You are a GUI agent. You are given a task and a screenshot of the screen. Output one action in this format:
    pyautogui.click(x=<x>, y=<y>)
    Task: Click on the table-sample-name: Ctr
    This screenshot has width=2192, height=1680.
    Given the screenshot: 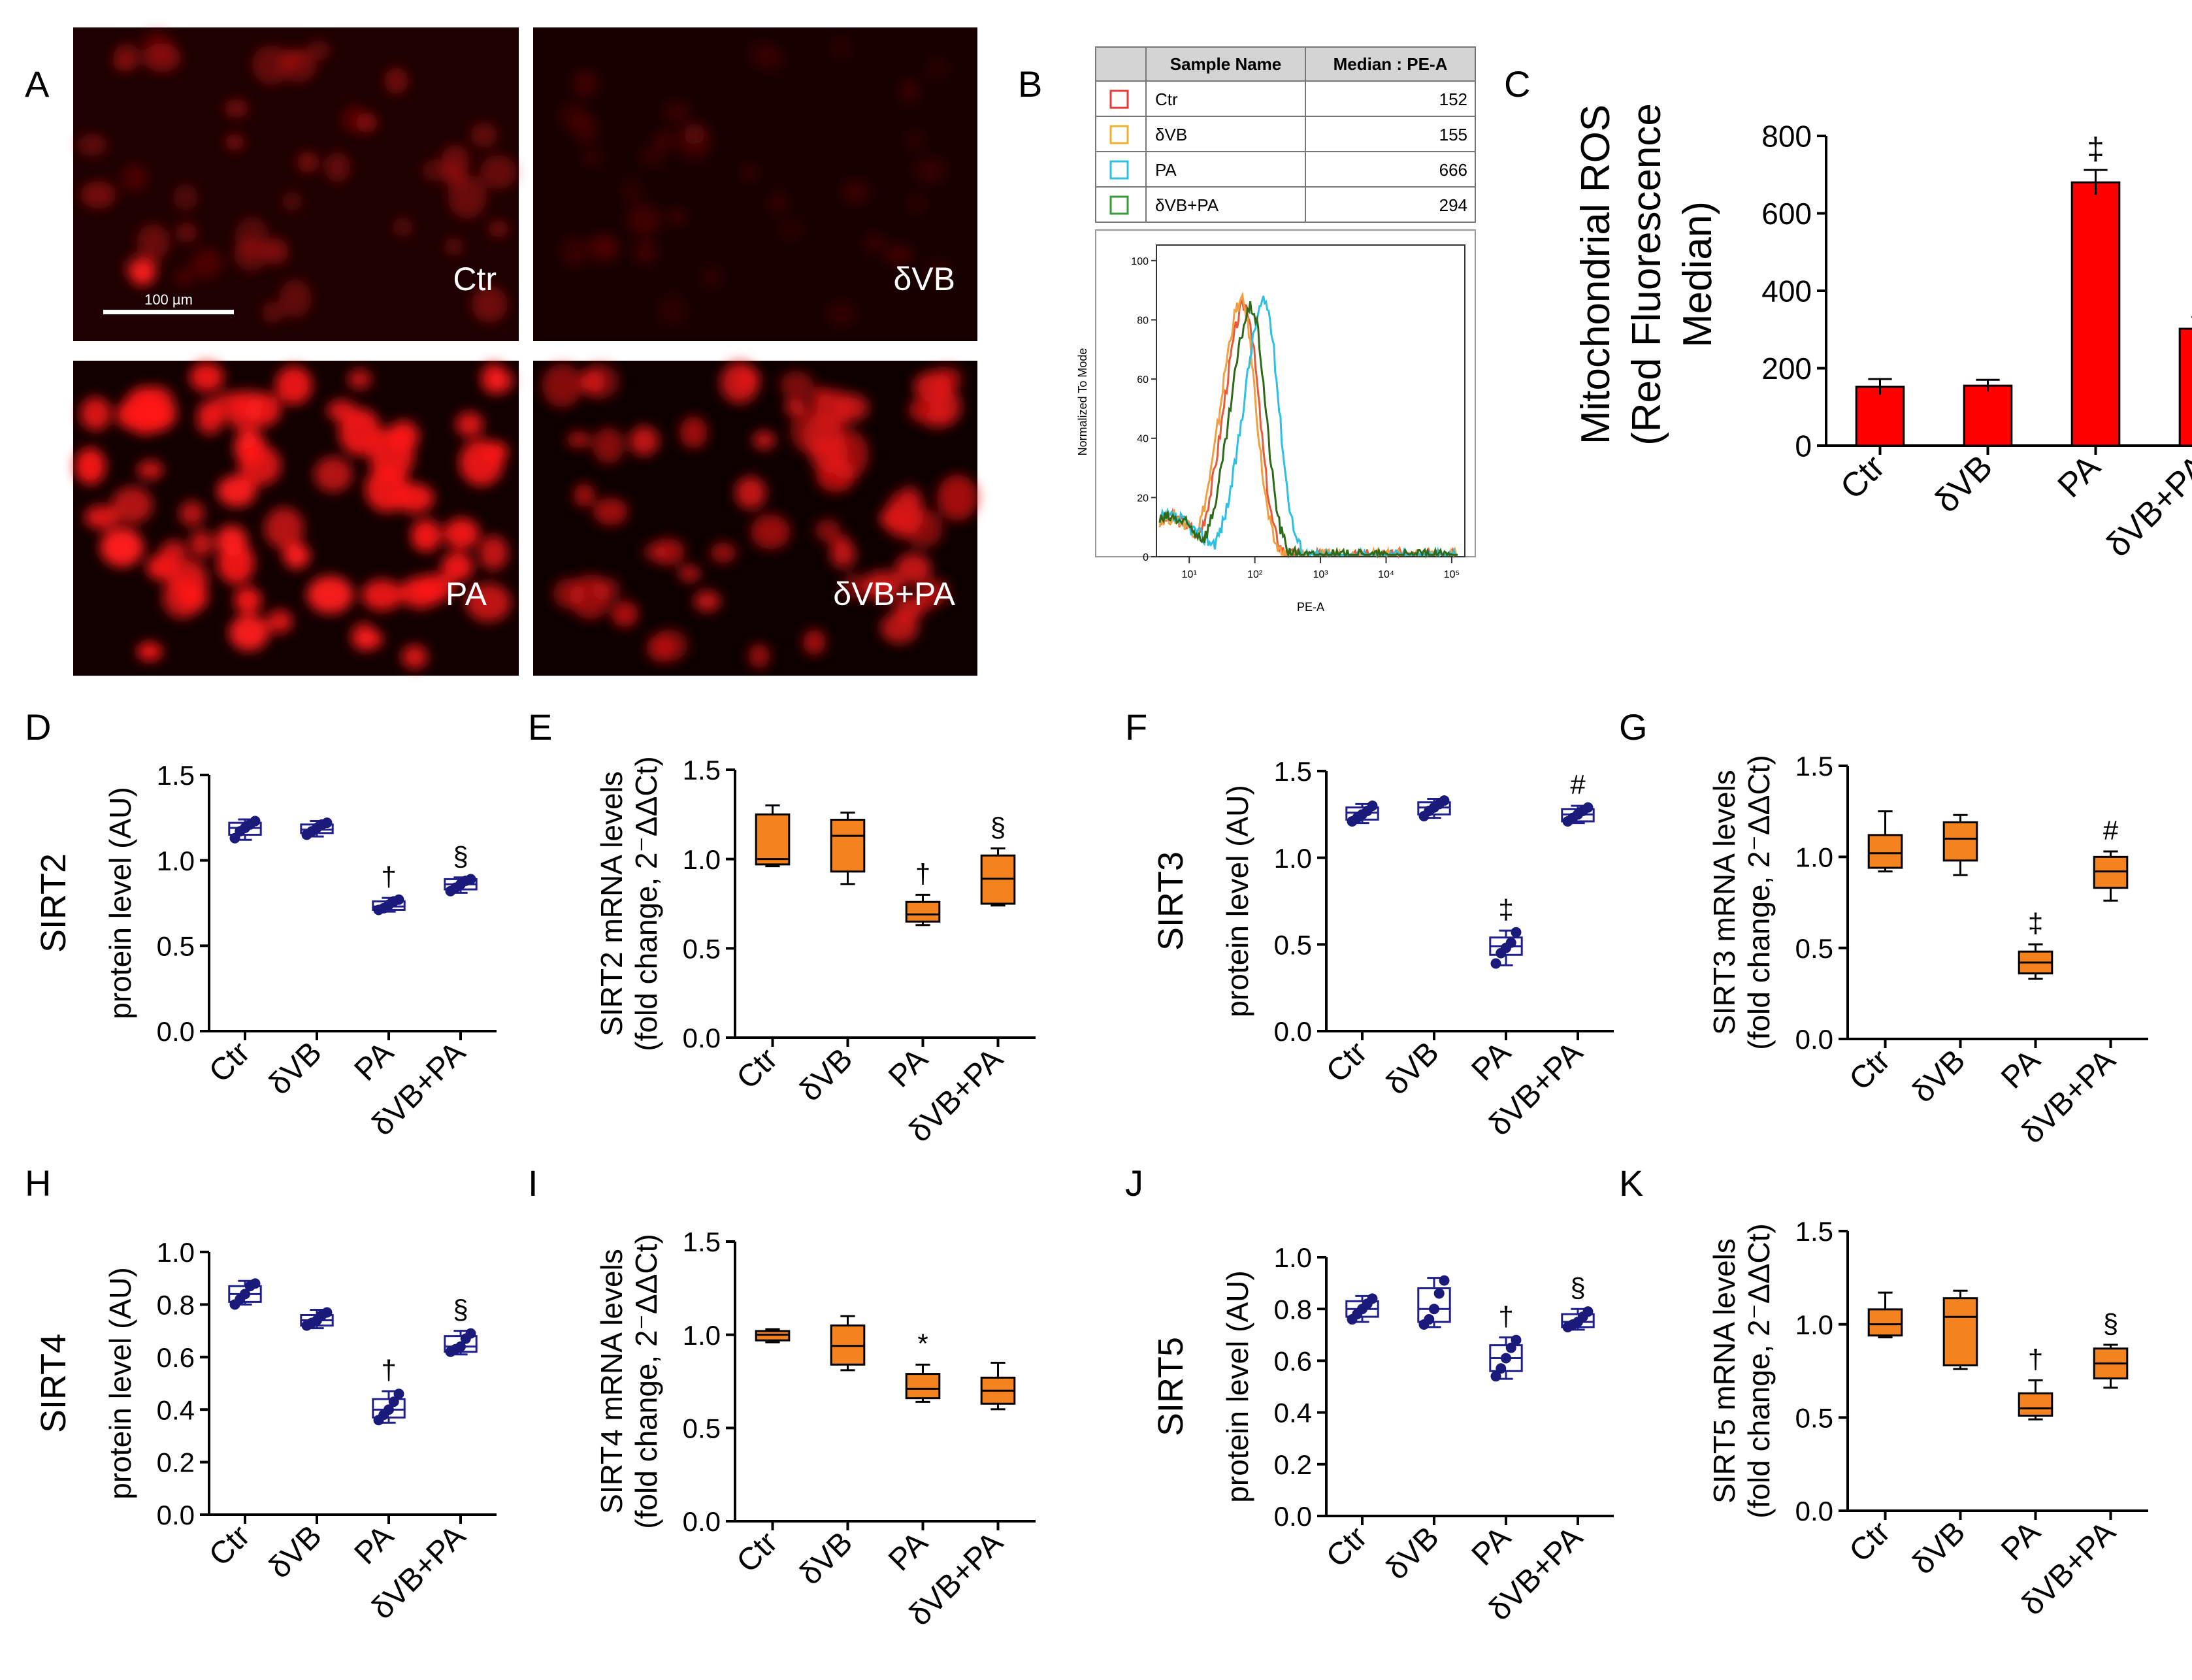 What is the action you would take?
    pyautogui.click(x=1166, y=99)
    